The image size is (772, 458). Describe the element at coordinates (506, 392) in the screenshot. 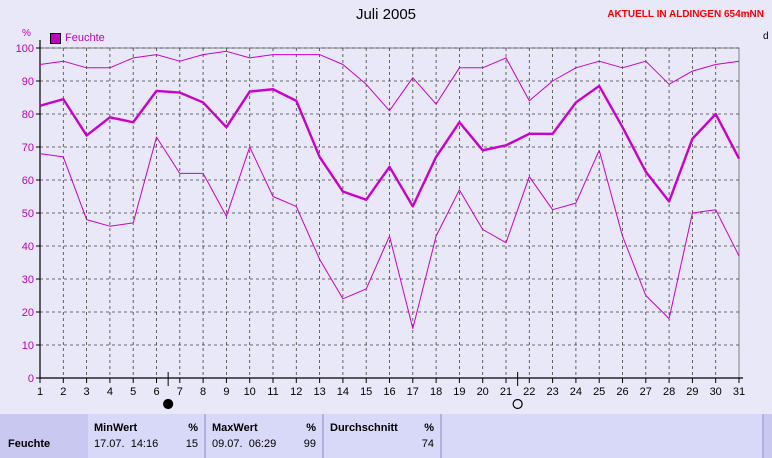

I see `x-tick-label: 21` at that location.